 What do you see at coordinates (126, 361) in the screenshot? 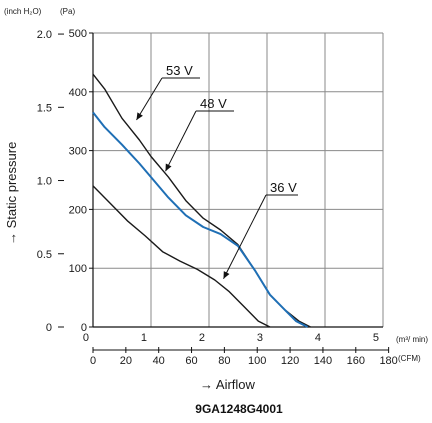
I see `x-tick-label-cfm: 20` at bounding box center [126, 361].